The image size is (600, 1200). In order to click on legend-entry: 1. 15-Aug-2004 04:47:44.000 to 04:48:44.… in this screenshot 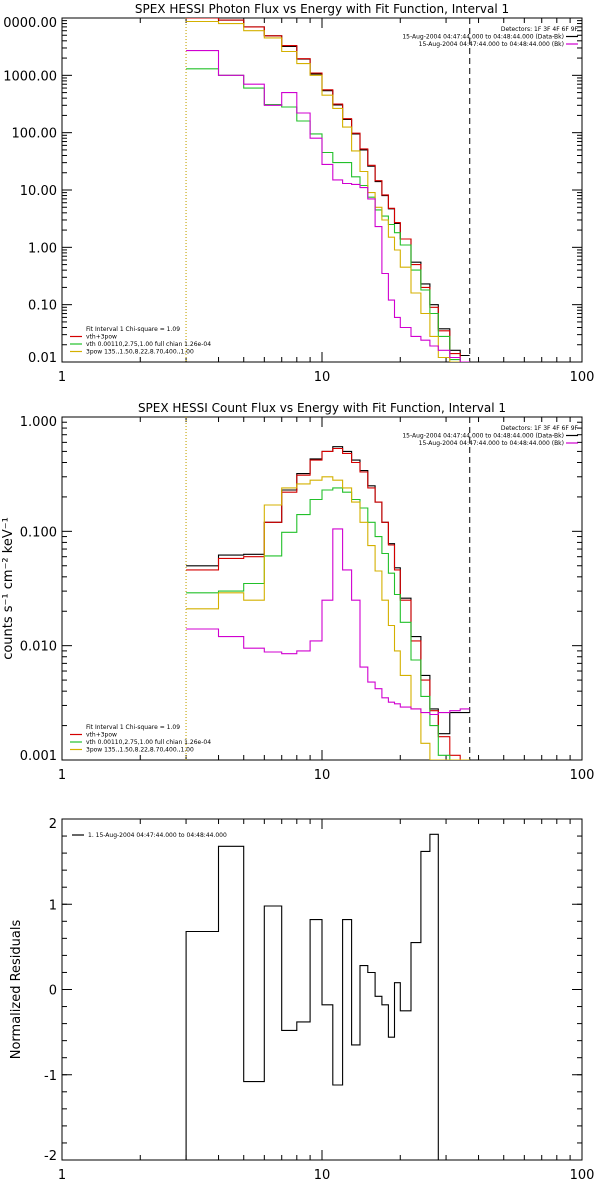, I will do `click(157, 835)`.